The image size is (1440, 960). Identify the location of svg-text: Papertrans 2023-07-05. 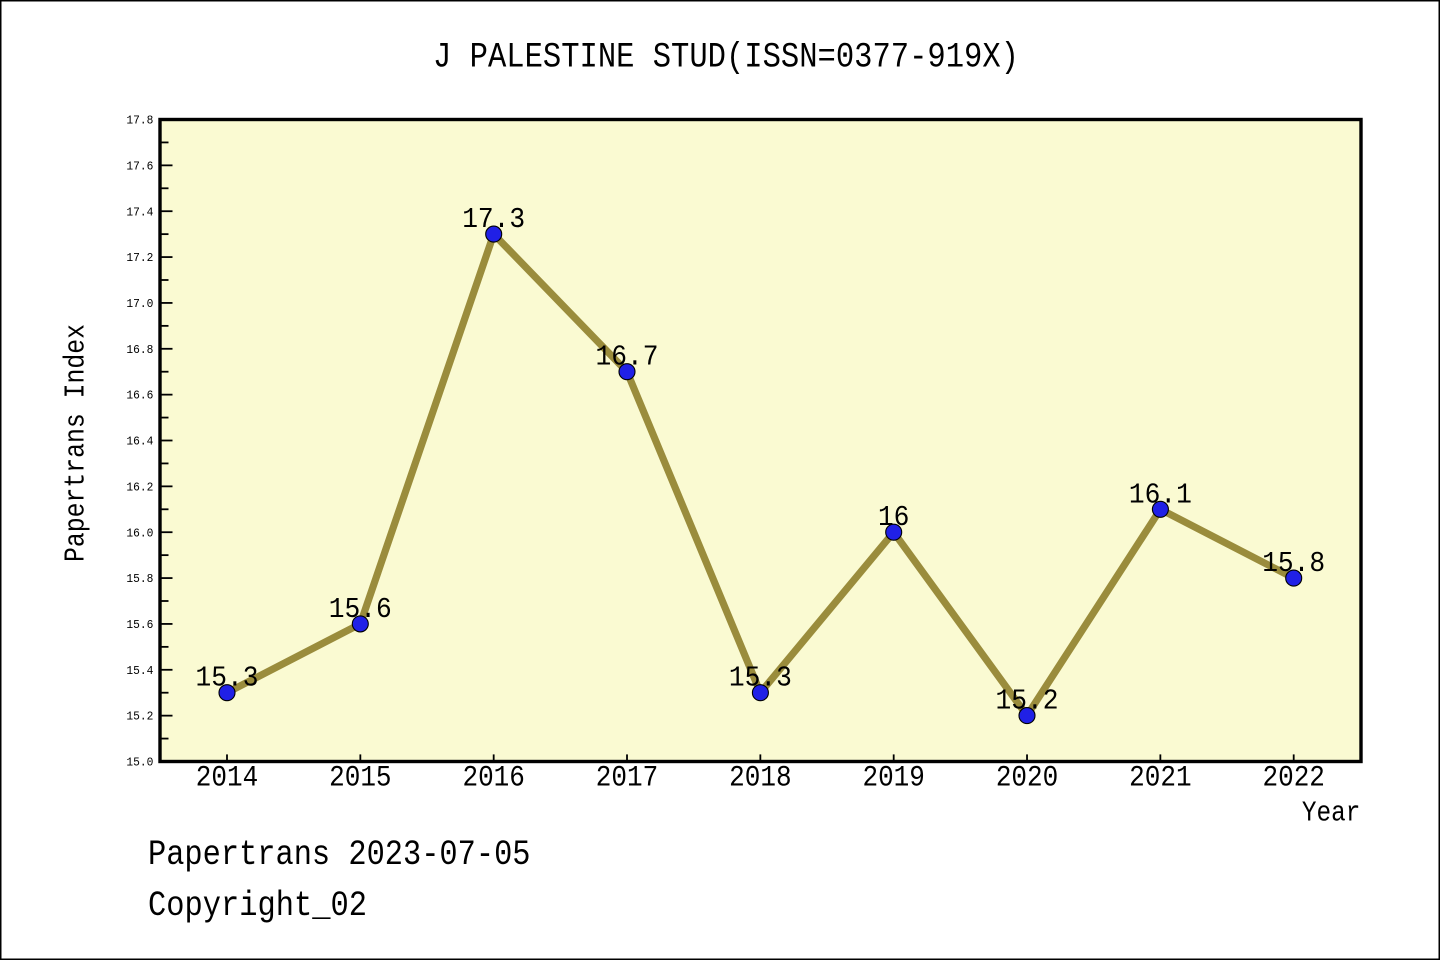
(339, 855).